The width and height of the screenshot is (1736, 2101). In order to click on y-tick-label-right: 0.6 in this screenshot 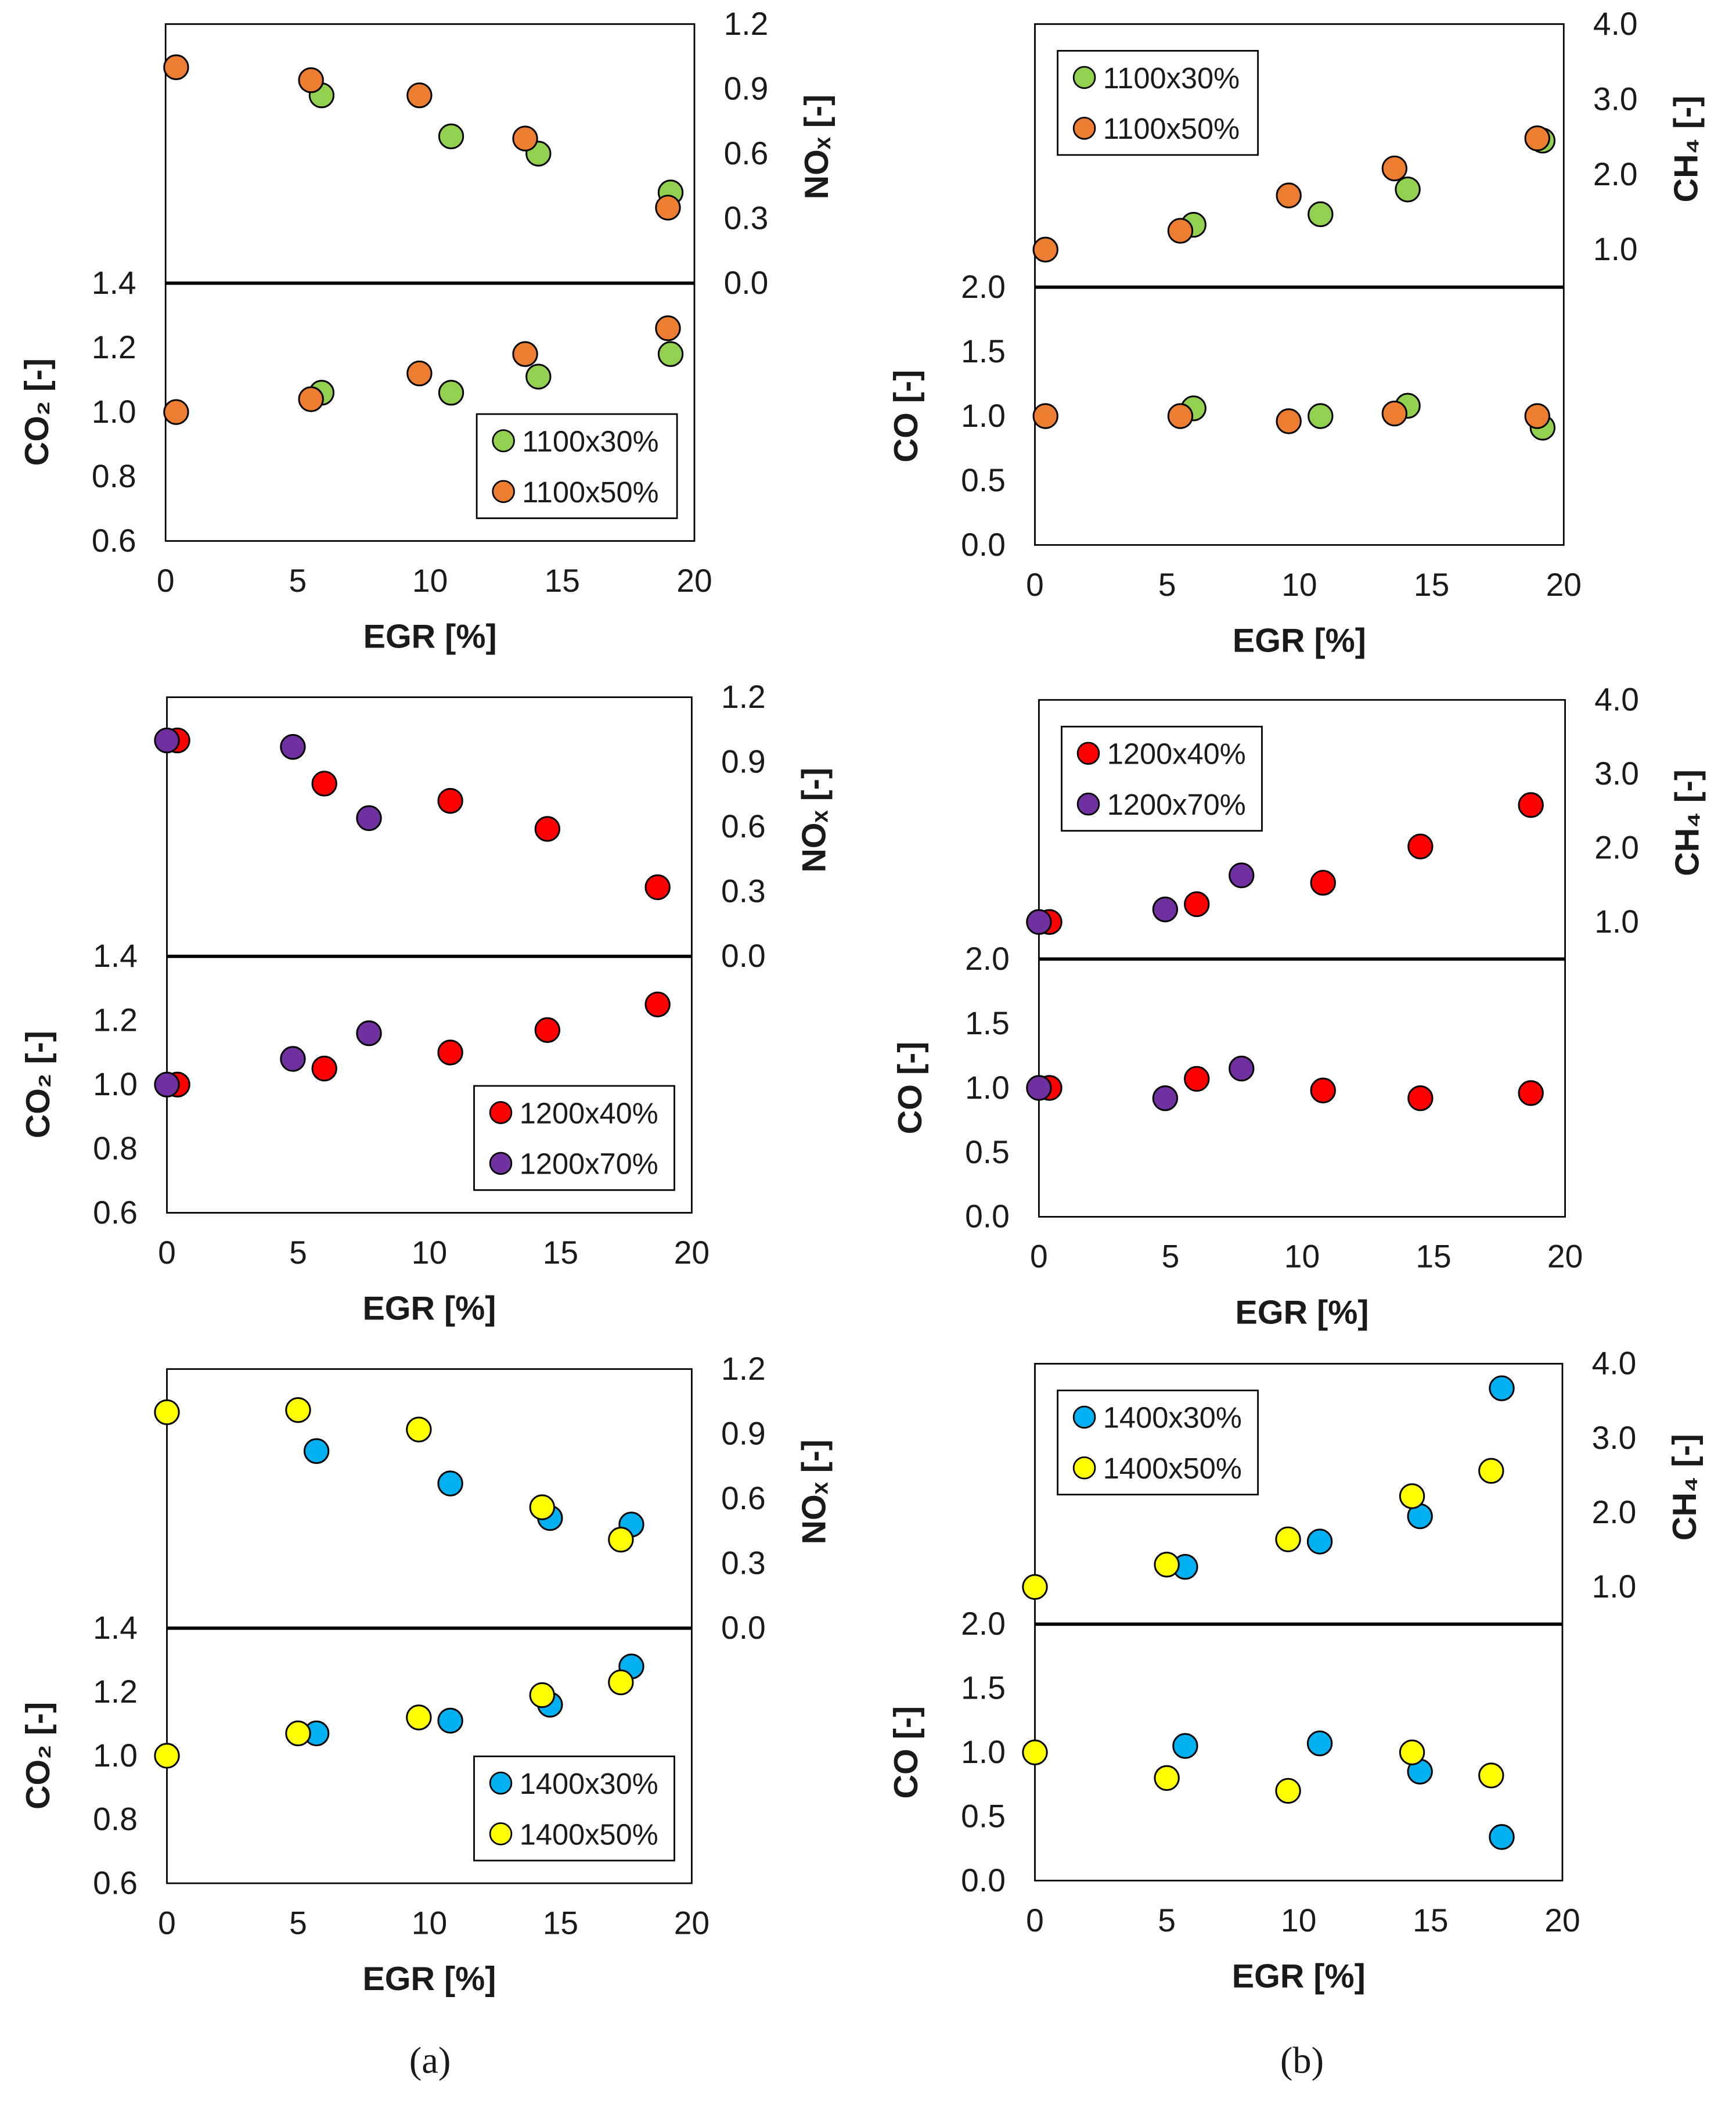, I will do `click(743, 826)`.